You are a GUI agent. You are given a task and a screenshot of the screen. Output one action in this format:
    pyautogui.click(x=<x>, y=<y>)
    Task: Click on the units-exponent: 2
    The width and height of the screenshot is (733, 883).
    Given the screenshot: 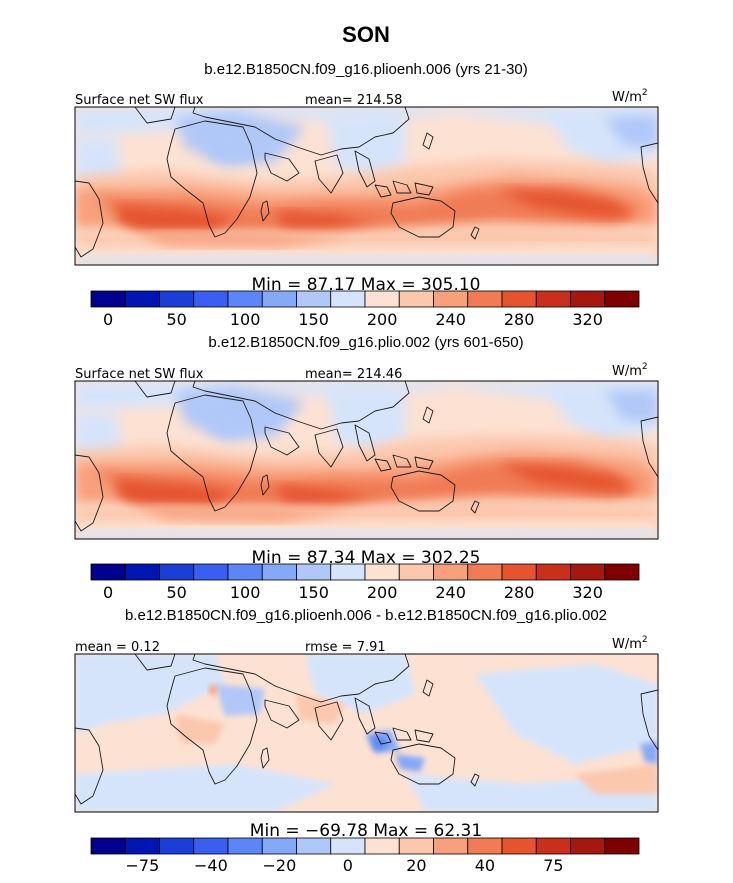 What is the action you would take?
    pyautogui.click(x=645, y=93)
    